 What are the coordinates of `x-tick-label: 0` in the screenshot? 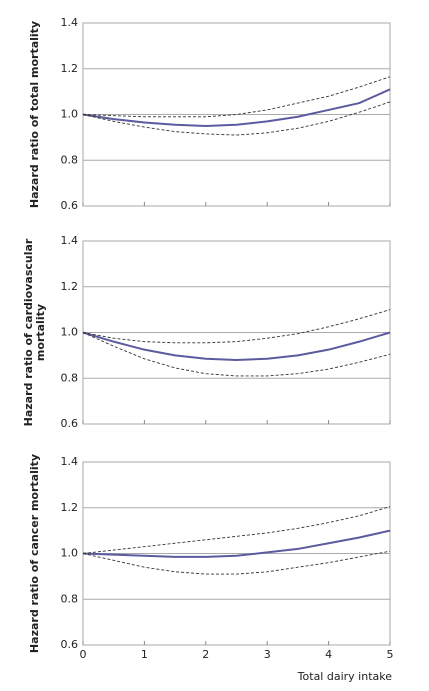 It's located at (83, 654).